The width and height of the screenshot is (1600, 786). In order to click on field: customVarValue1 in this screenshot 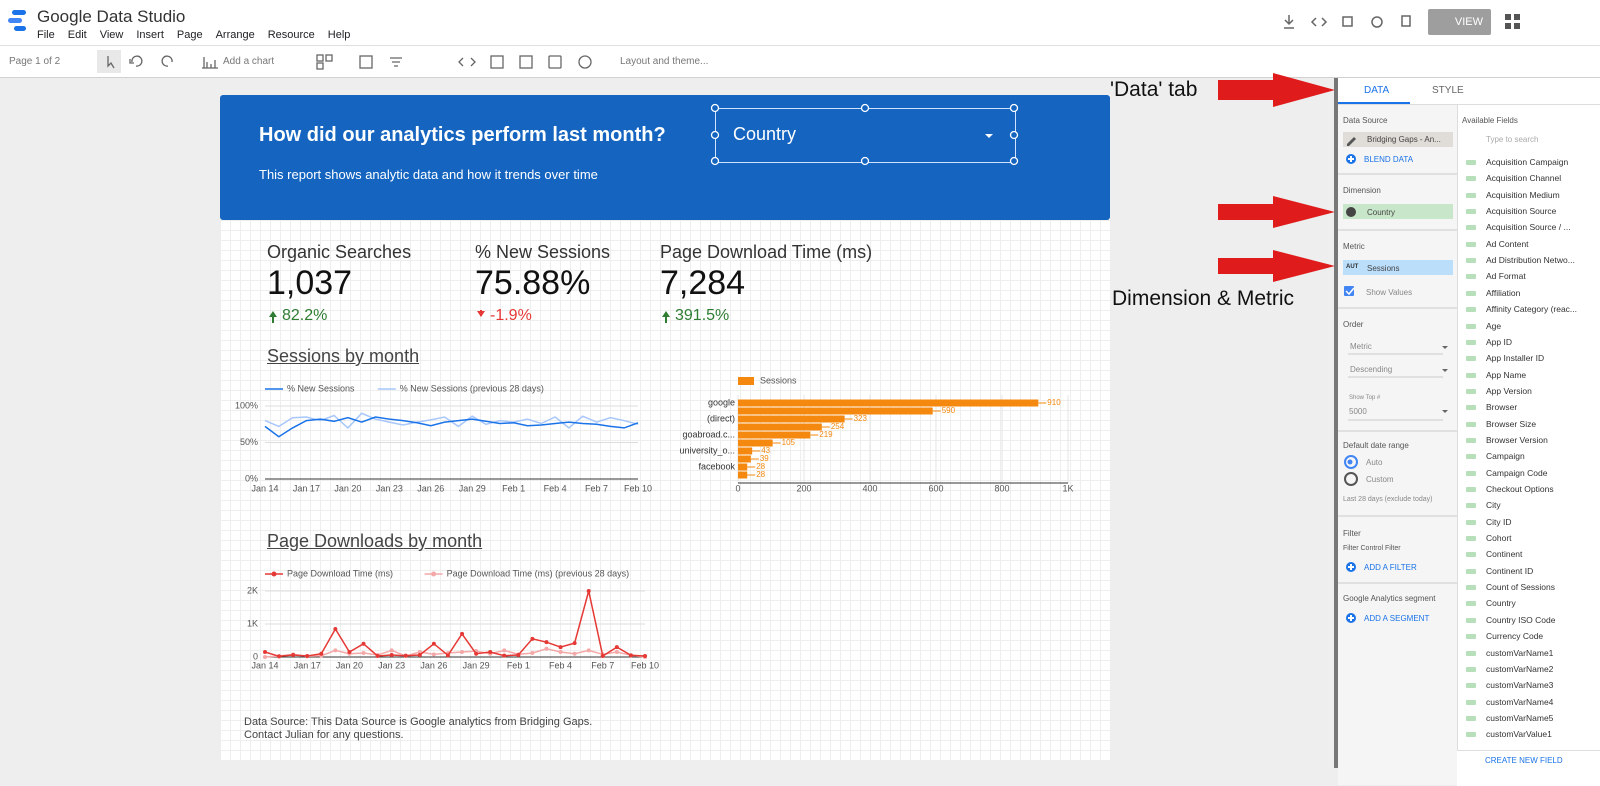, I will do `click(1519, 734)`.